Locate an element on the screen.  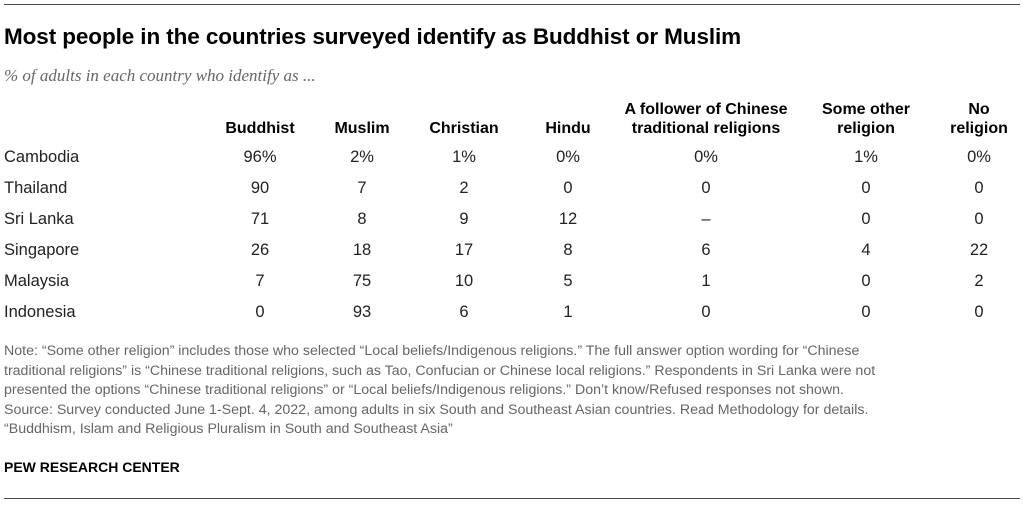
column-header-line: Muslim is located at coordinates (362, 128).